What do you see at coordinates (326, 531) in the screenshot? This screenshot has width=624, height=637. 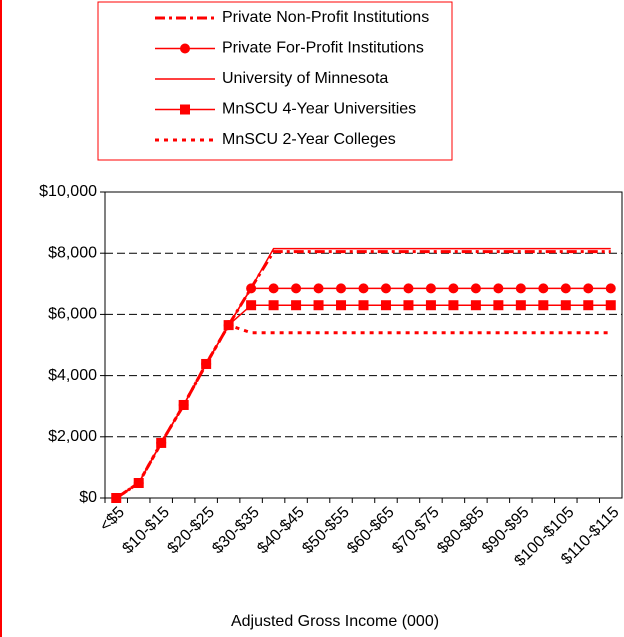 I see `x-tick-label: $50-$55` at bounding box center [326, 531].